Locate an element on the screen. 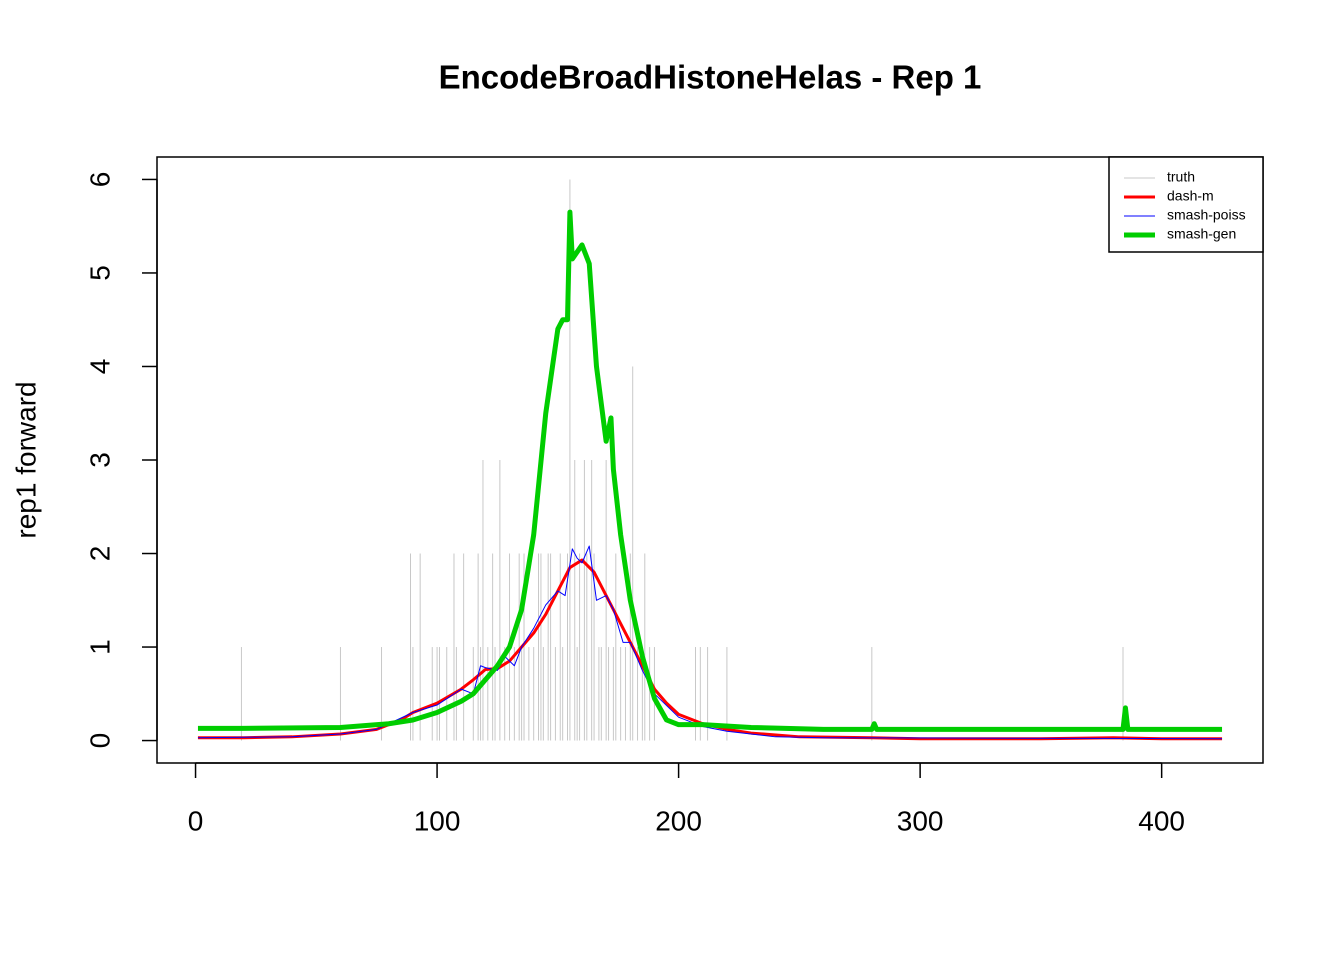  legend-label: smash-poiss is located at coordinates (1206, 215).